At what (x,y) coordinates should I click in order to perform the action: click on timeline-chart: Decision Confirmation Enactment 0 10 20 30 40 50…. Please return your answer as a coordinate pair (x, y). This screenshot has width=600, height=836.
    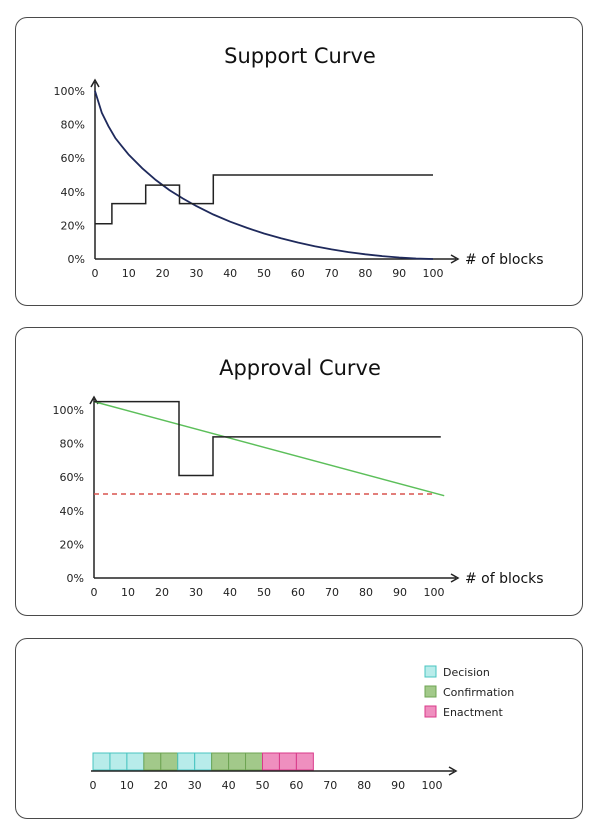
    Looking at the image, I should click on (302, 728).